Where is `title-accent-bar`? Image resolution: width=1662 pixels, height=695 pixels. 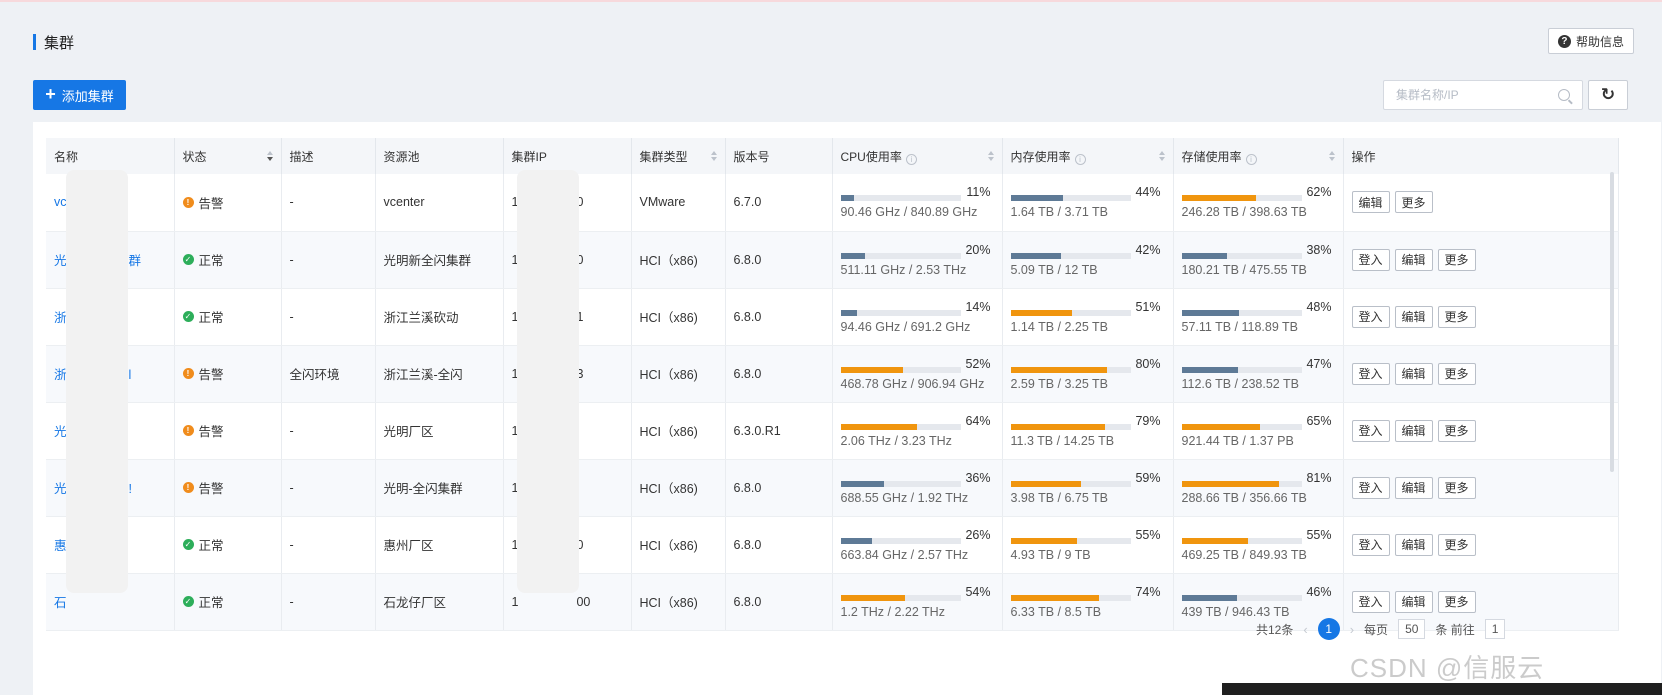
title-accent-bar is located at coordinates (34, 42).